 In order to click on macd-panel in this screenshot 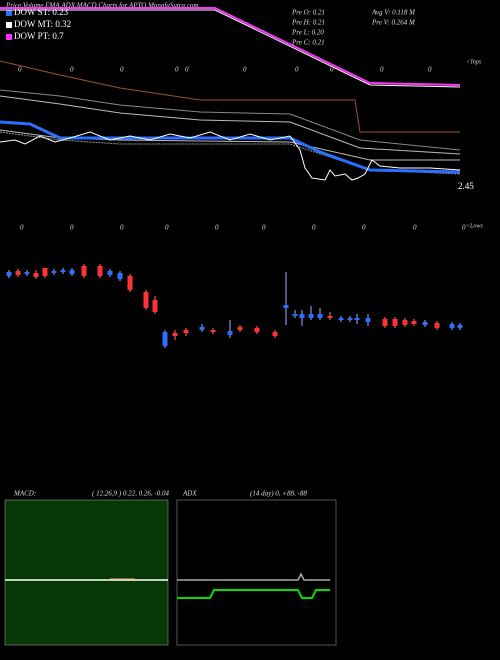, I will do `click(86, 572)`.